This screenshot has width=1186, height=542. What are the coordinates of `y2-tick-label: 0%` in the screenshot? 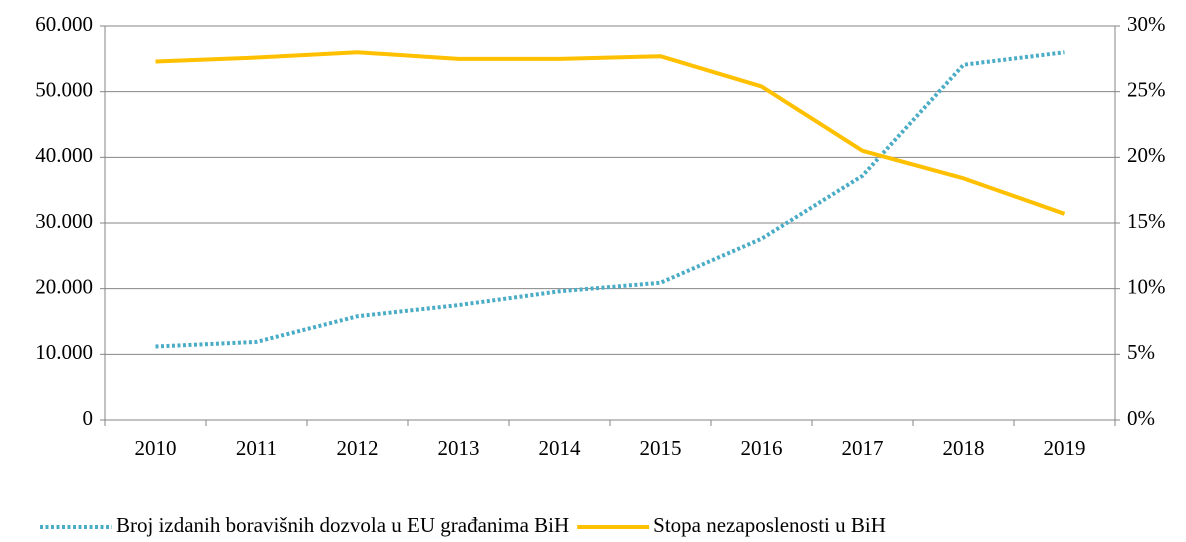 It's located at (1141, 418).